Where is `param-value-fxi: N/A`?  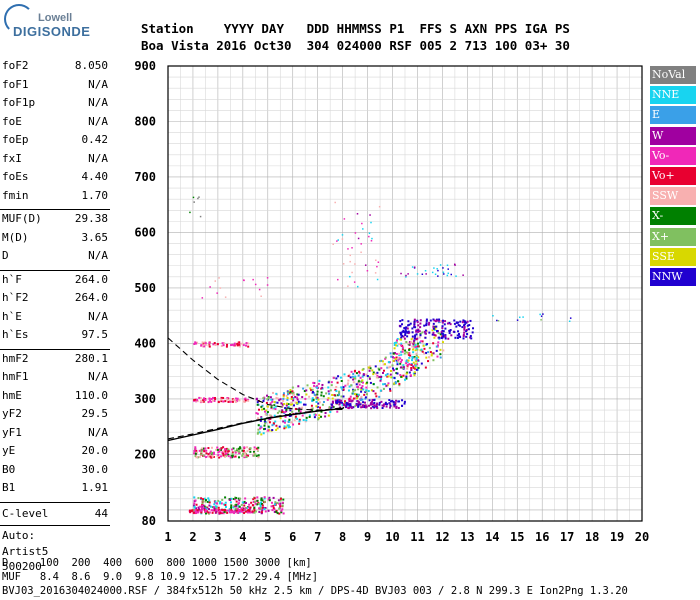 param-value-fxi: N/A is located at coordinates (98, 158).